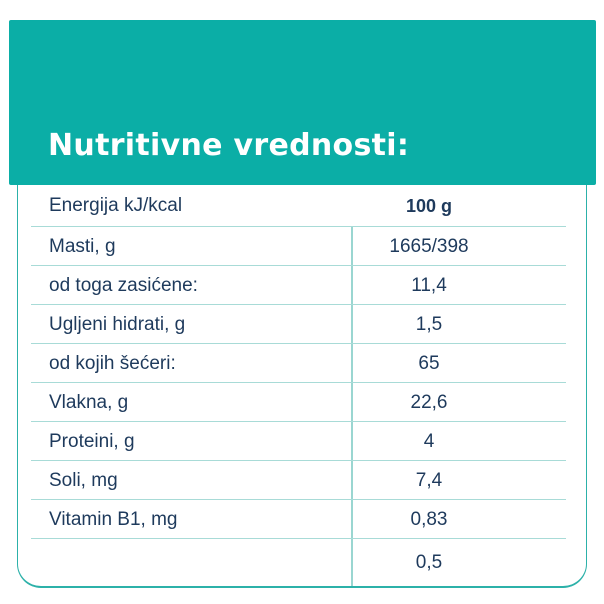  What do you see at coordinates (429, 480) in the screenshot?
I see `row-value: 7,4` at bounding box center [429, 480].